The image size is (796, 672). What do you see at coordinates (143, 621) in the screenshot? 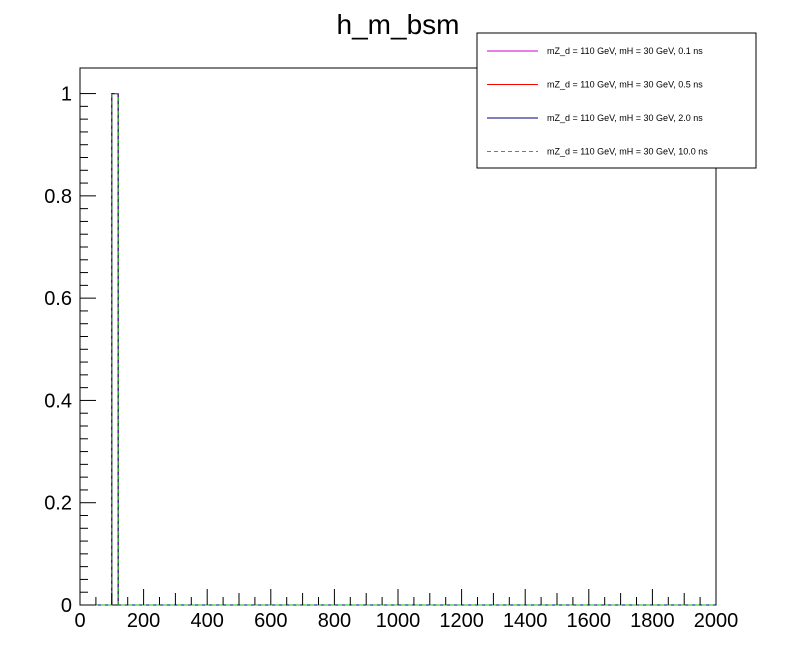
I see `x-tick-label: 200` at bounding box center [143, 621].